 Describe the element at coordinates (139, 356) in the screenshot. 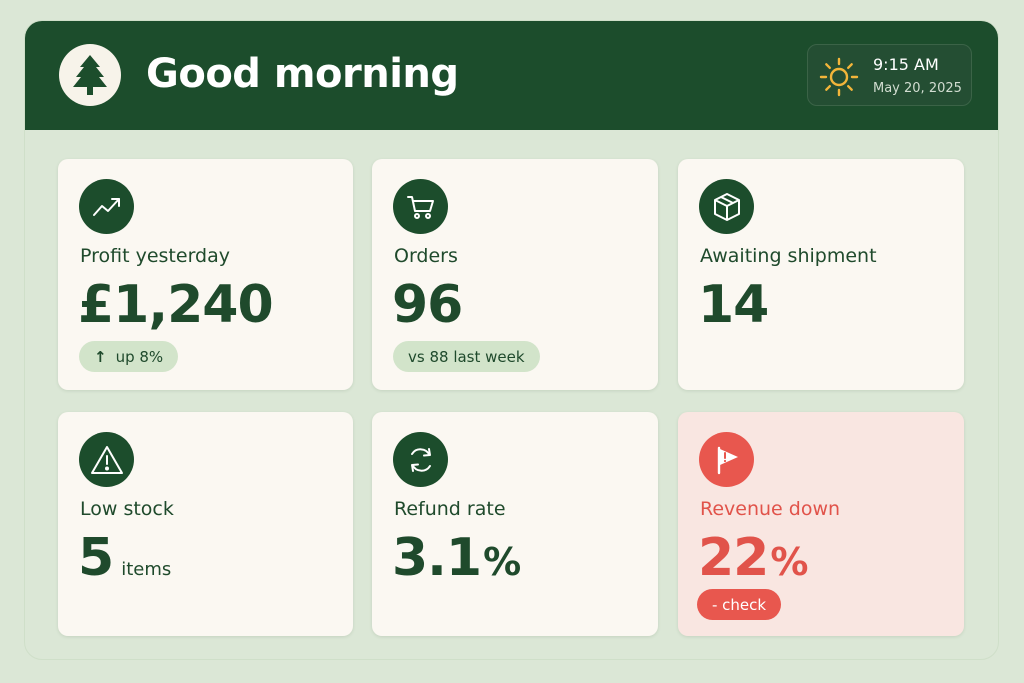

I see `trend-text: up 8%` at that location.